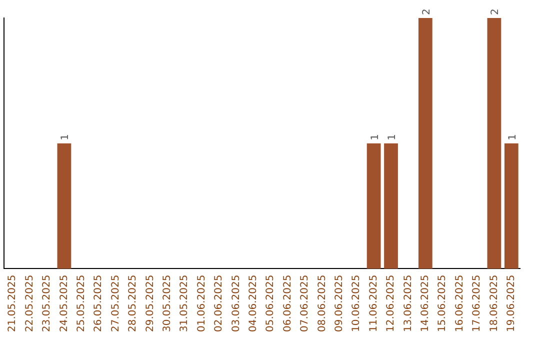 This screenshot has width=540, height=340. I want to click on x-tick-label: 16.06.2025, so click(460, 303).